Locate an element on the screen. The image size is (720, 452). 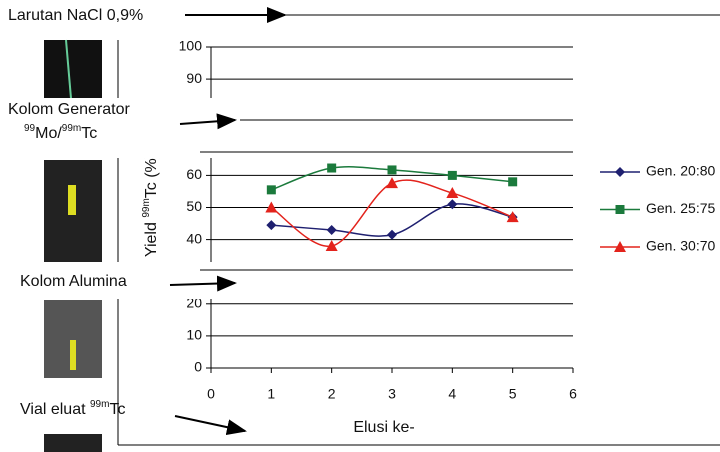
x-tick-label: 3 is located at coordinates (392, 394).